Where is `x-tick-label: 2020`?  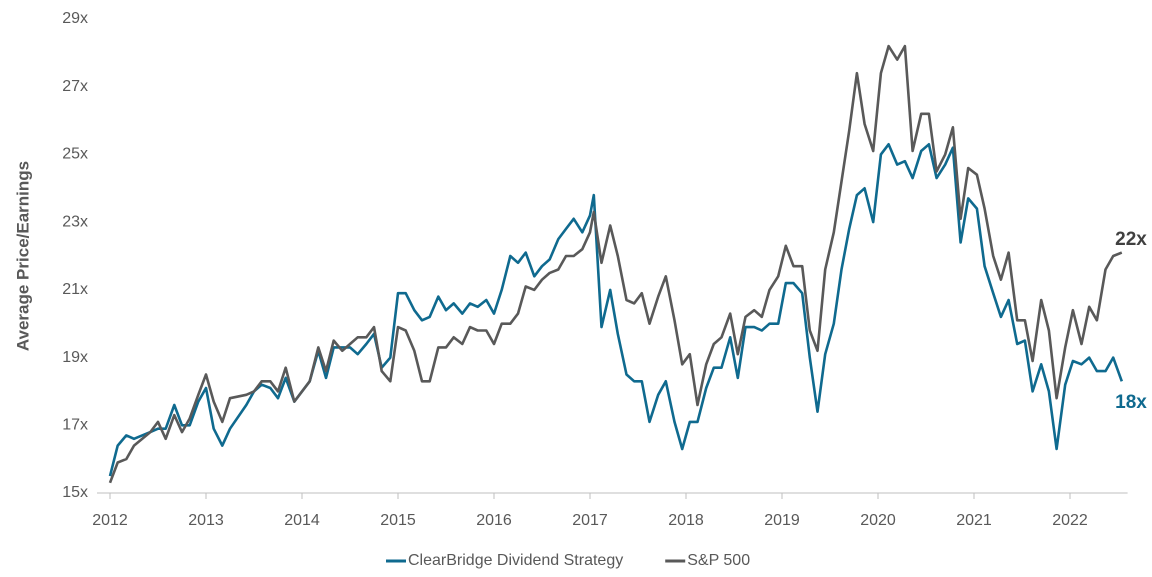 x-tick-label: 2020 is located at coordinates (878, 520).